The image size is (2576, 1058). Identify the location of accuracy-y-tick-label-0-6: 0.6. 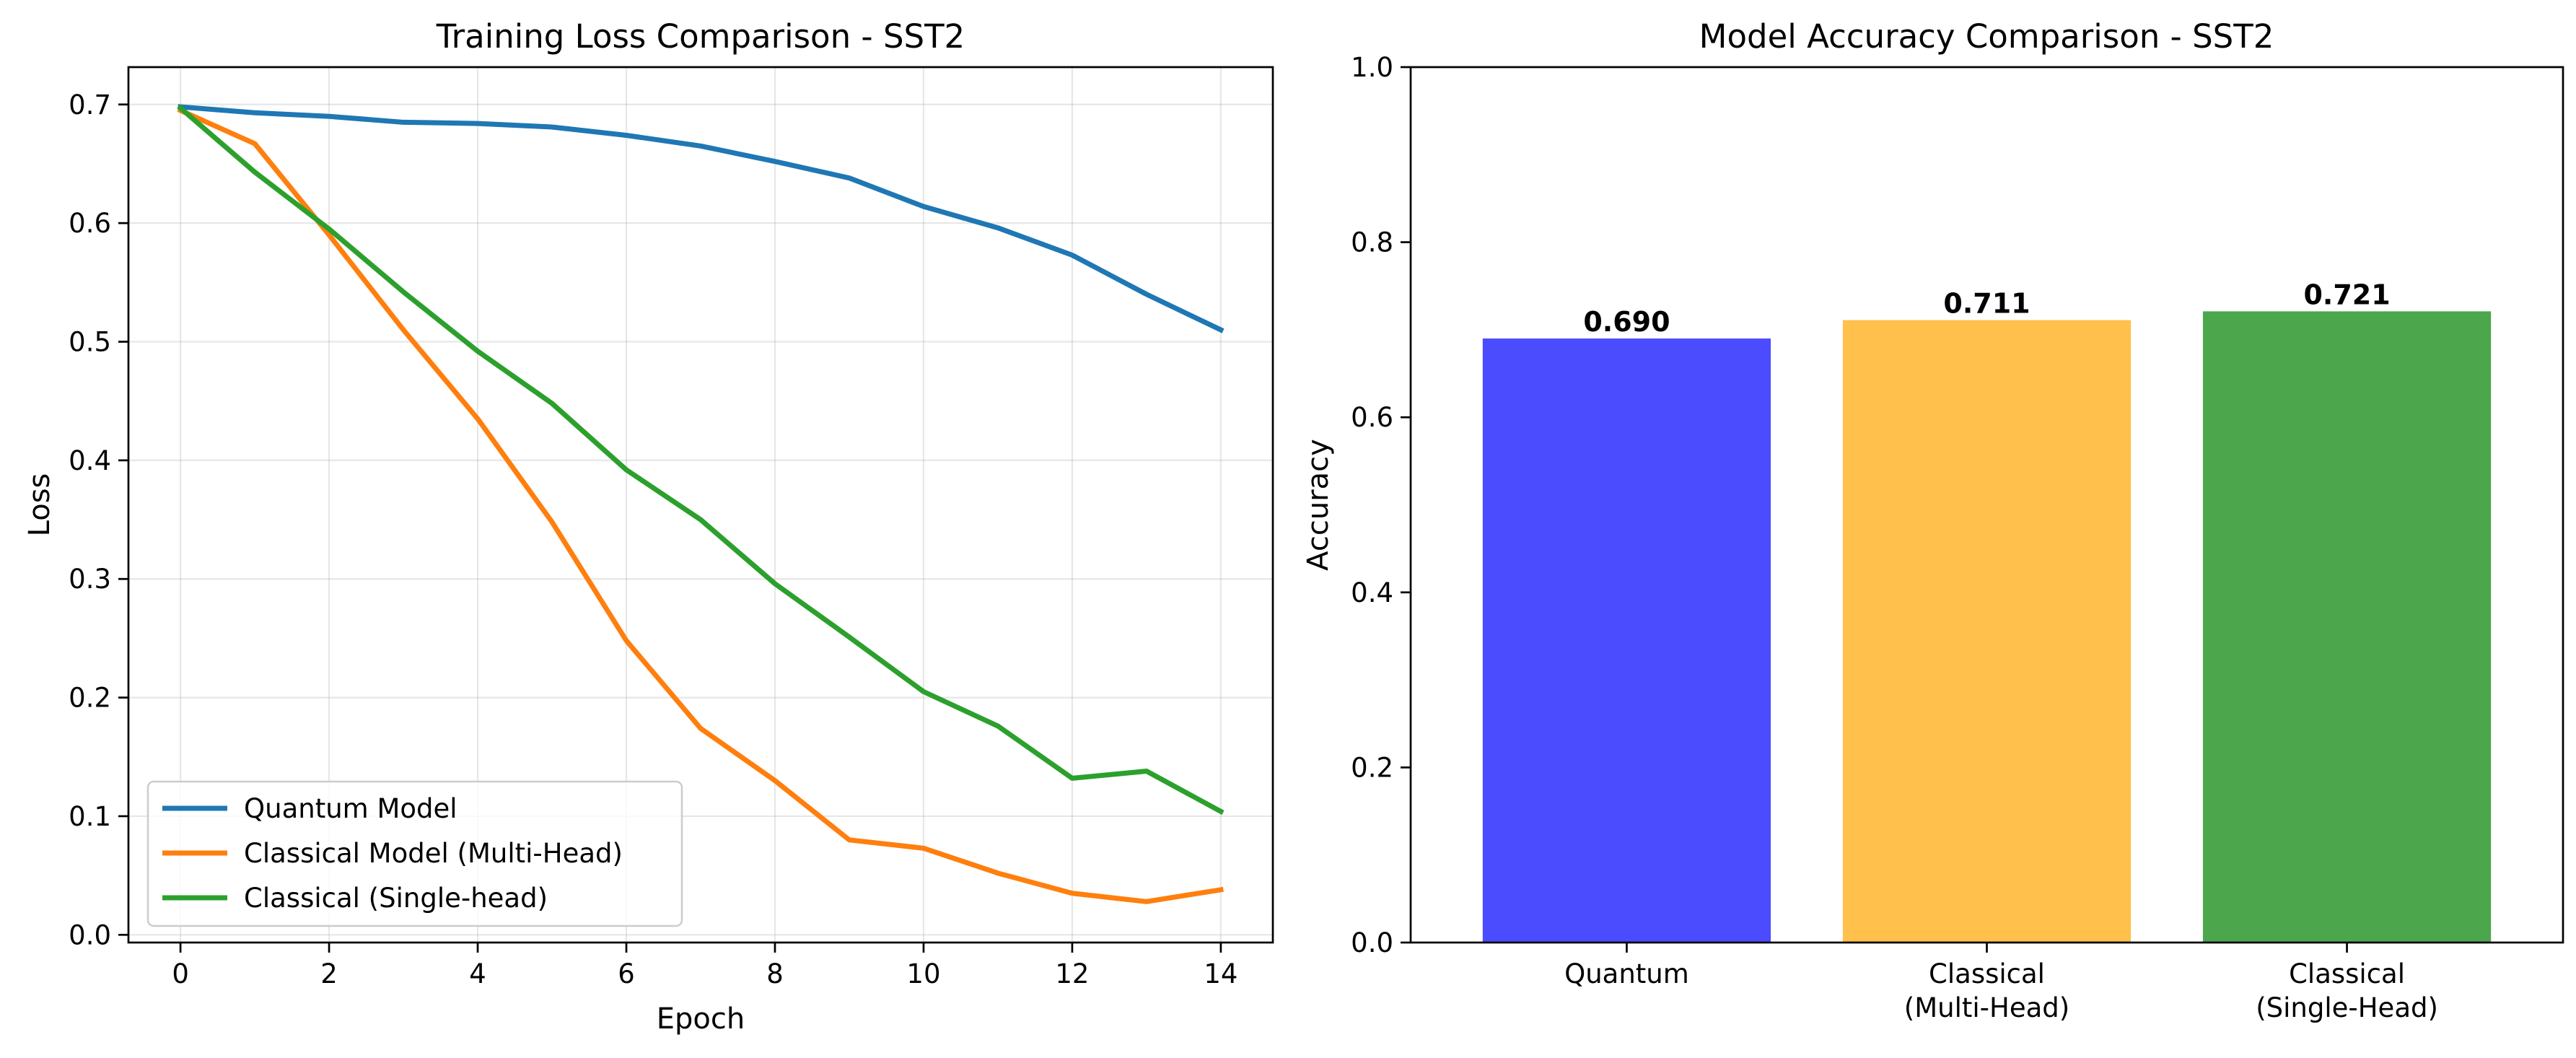
(1372, 417).